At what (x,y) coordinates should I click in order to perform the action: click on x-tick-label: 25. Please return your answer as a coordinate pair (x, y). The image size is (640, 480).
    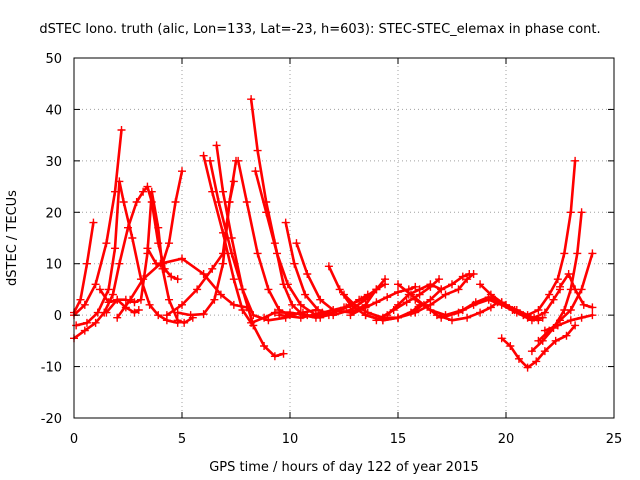
    Looking at the image, I should click on (614, 439).